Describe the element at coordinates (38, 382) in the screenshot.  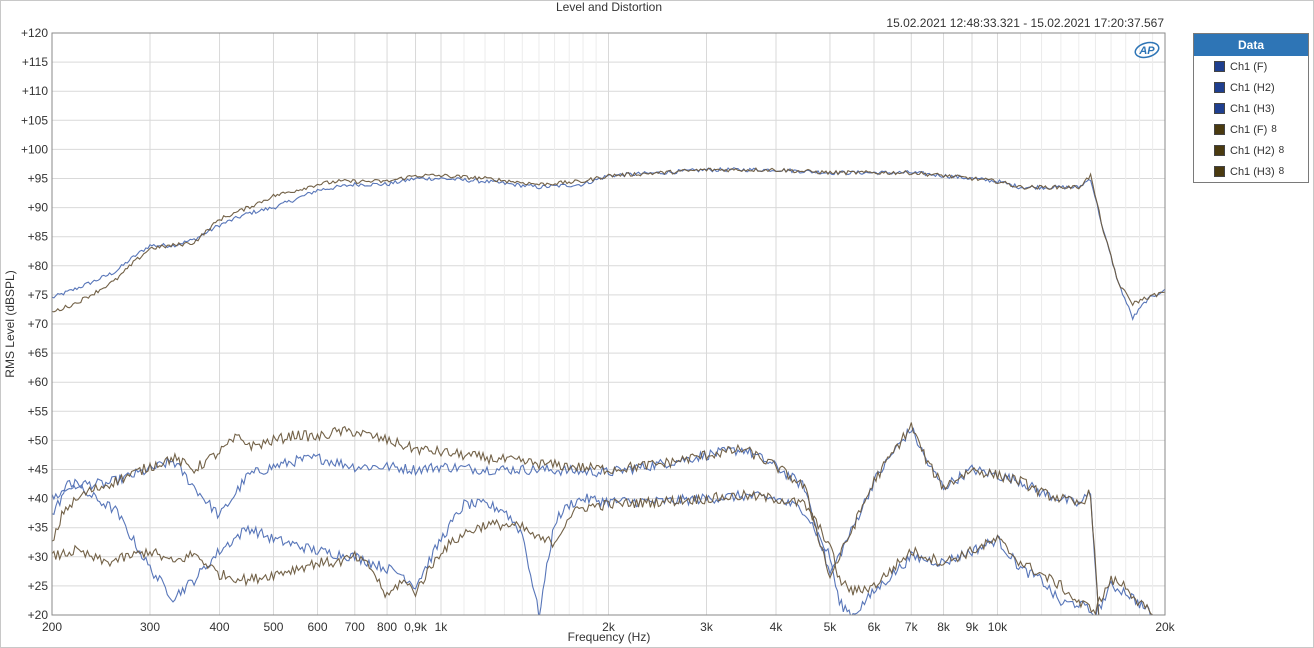
I see `y-tick-label: +60` at that location.